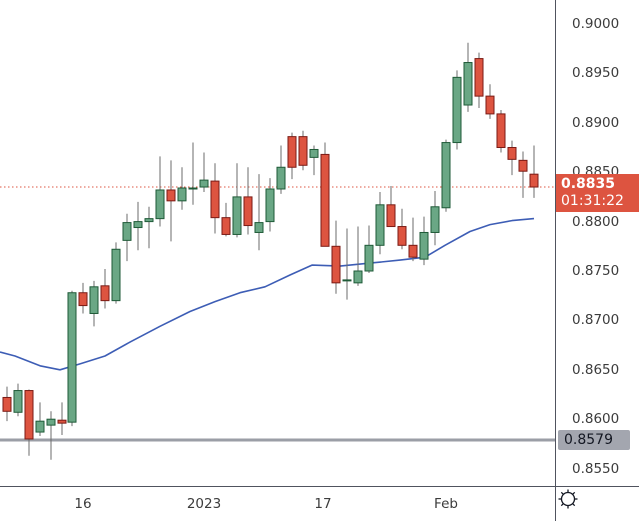  Describe the element at coordinates (596, 468) in the screenshot. I see `price-tick-label: 0.8550` at that location.